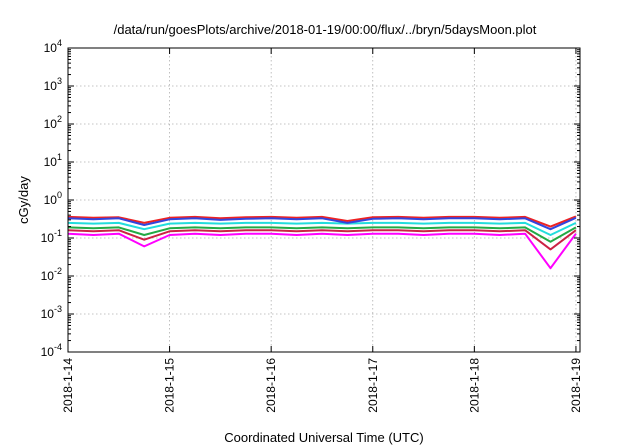 The width and height of the screenshot is (640, 448). I want to click on y-tick-label: 10⁻¹, so click(51, 236).